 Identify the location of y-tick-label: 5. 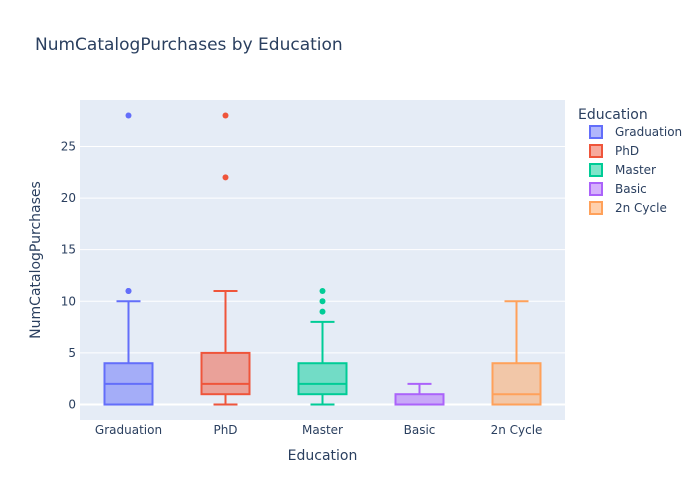
(72, 353).